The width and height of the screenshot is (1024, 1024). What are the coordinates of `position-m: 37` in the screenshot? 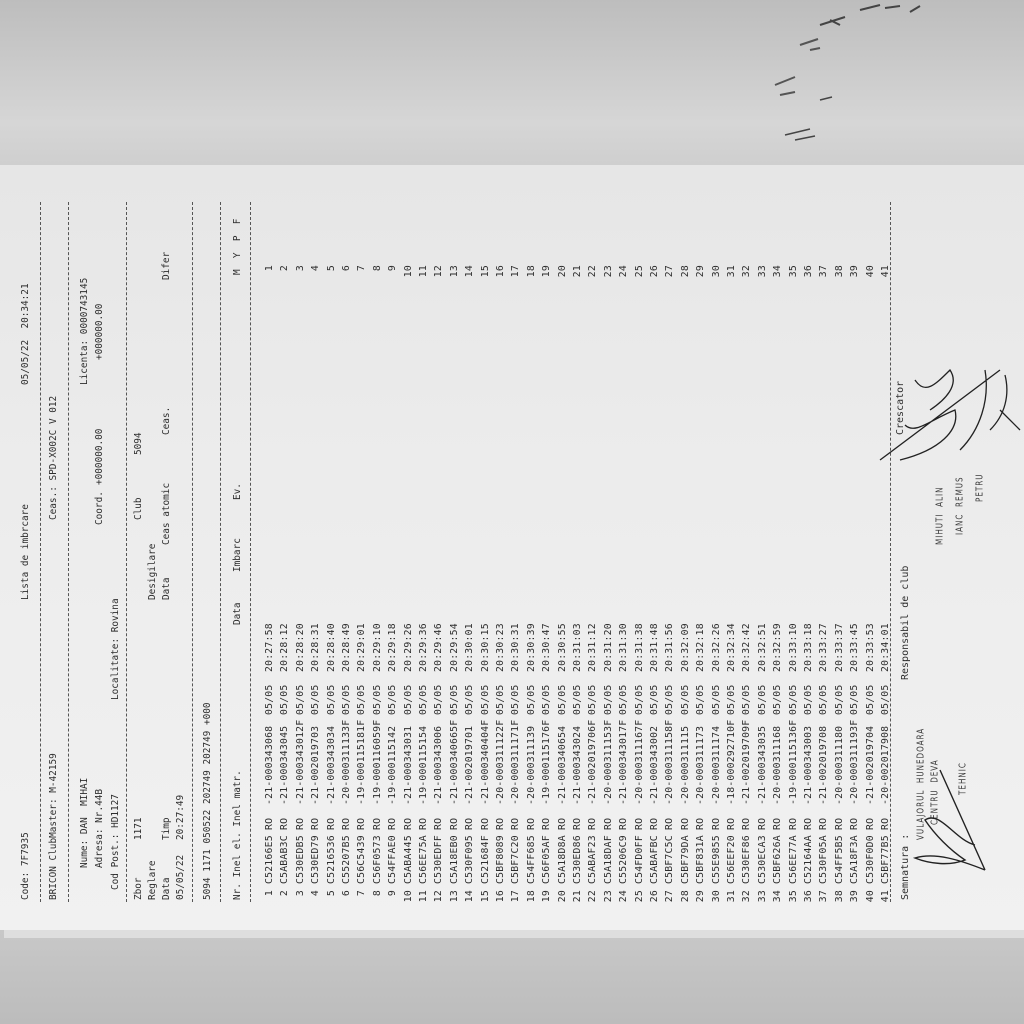 It's located at (824, 271).